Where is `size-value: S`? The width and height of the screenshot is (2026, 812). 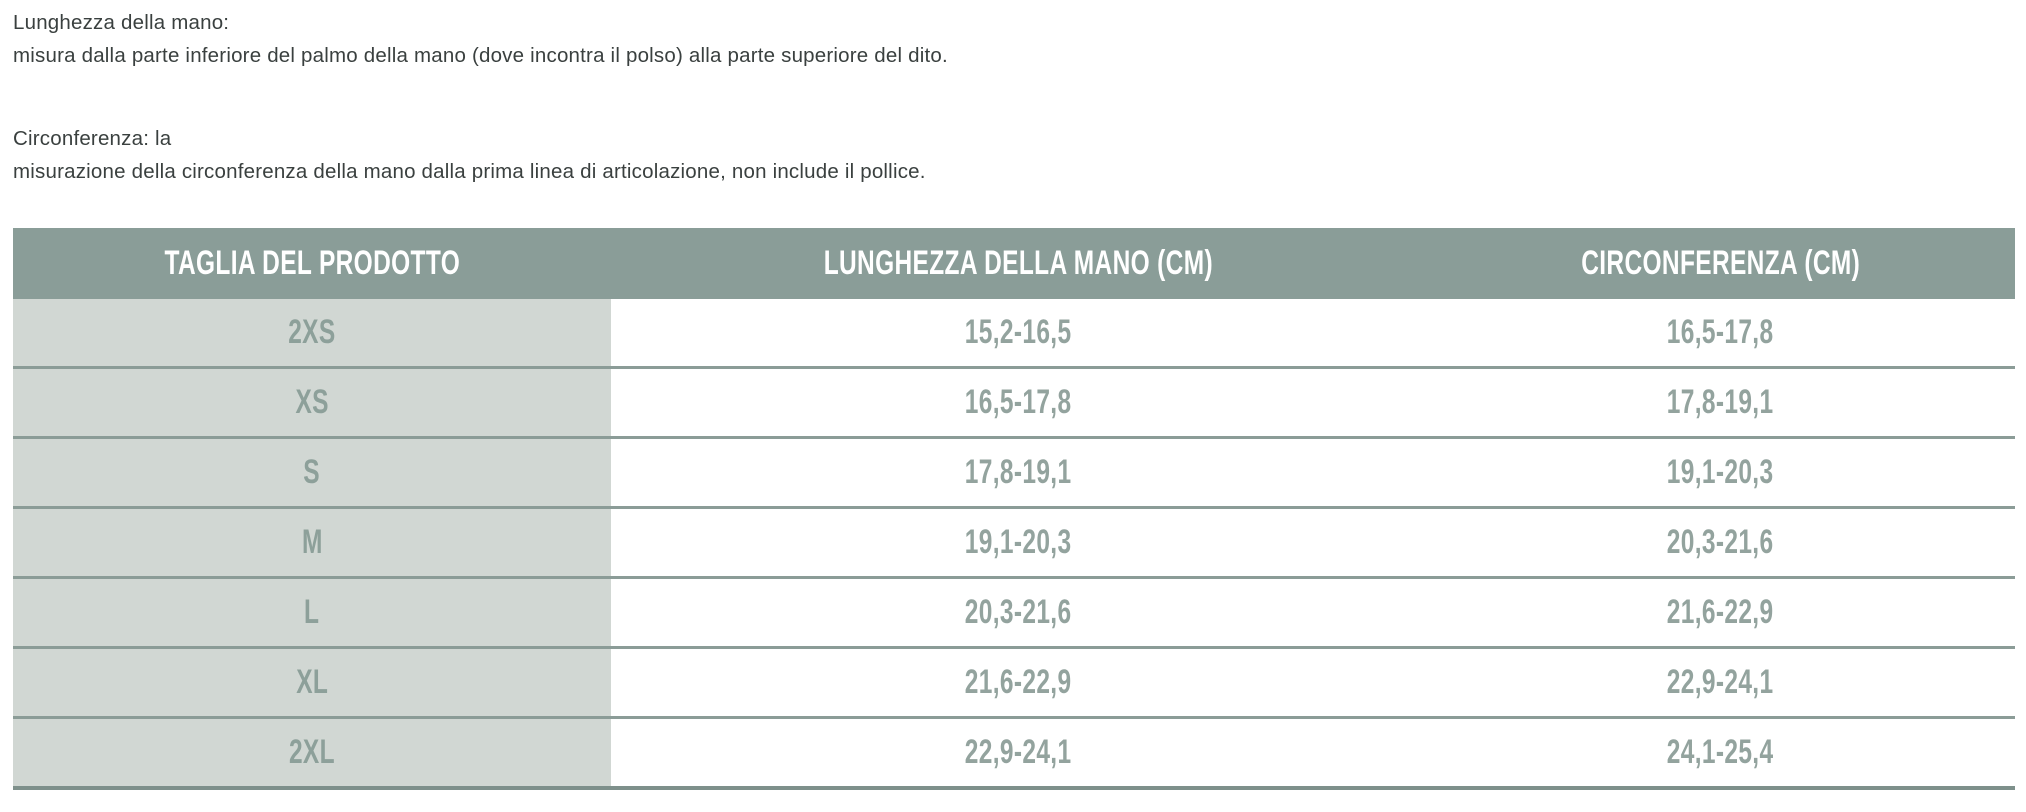 size-value: S is located at coordinates (312, 472).